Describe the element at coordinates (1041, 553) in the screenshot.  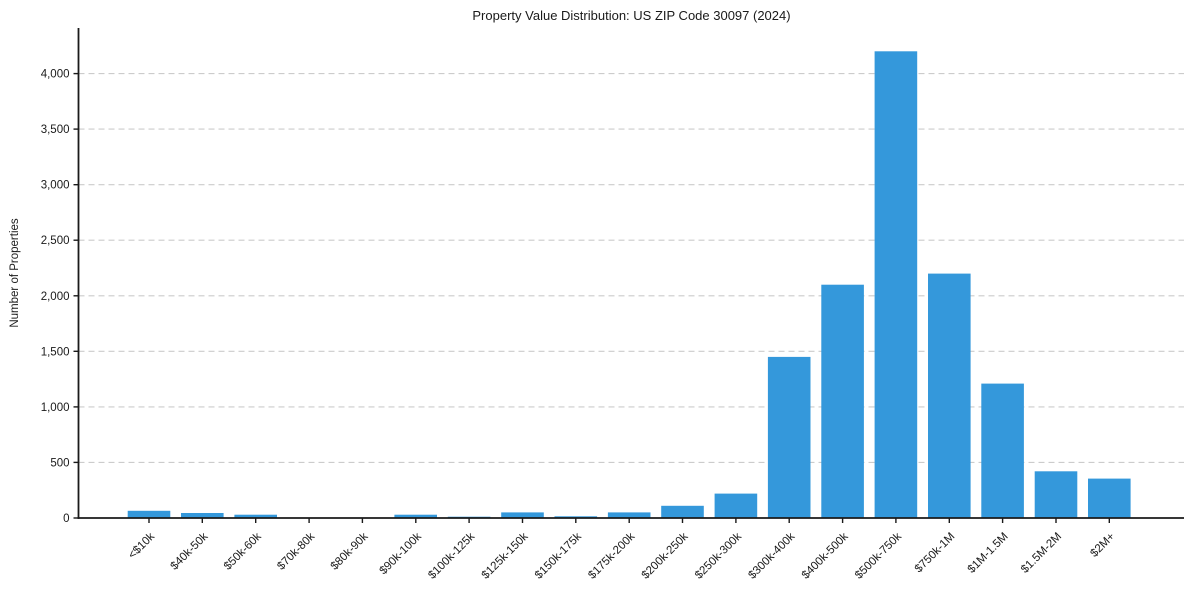
I see `x-tick-label-17: $1.5M-2M` at that location.